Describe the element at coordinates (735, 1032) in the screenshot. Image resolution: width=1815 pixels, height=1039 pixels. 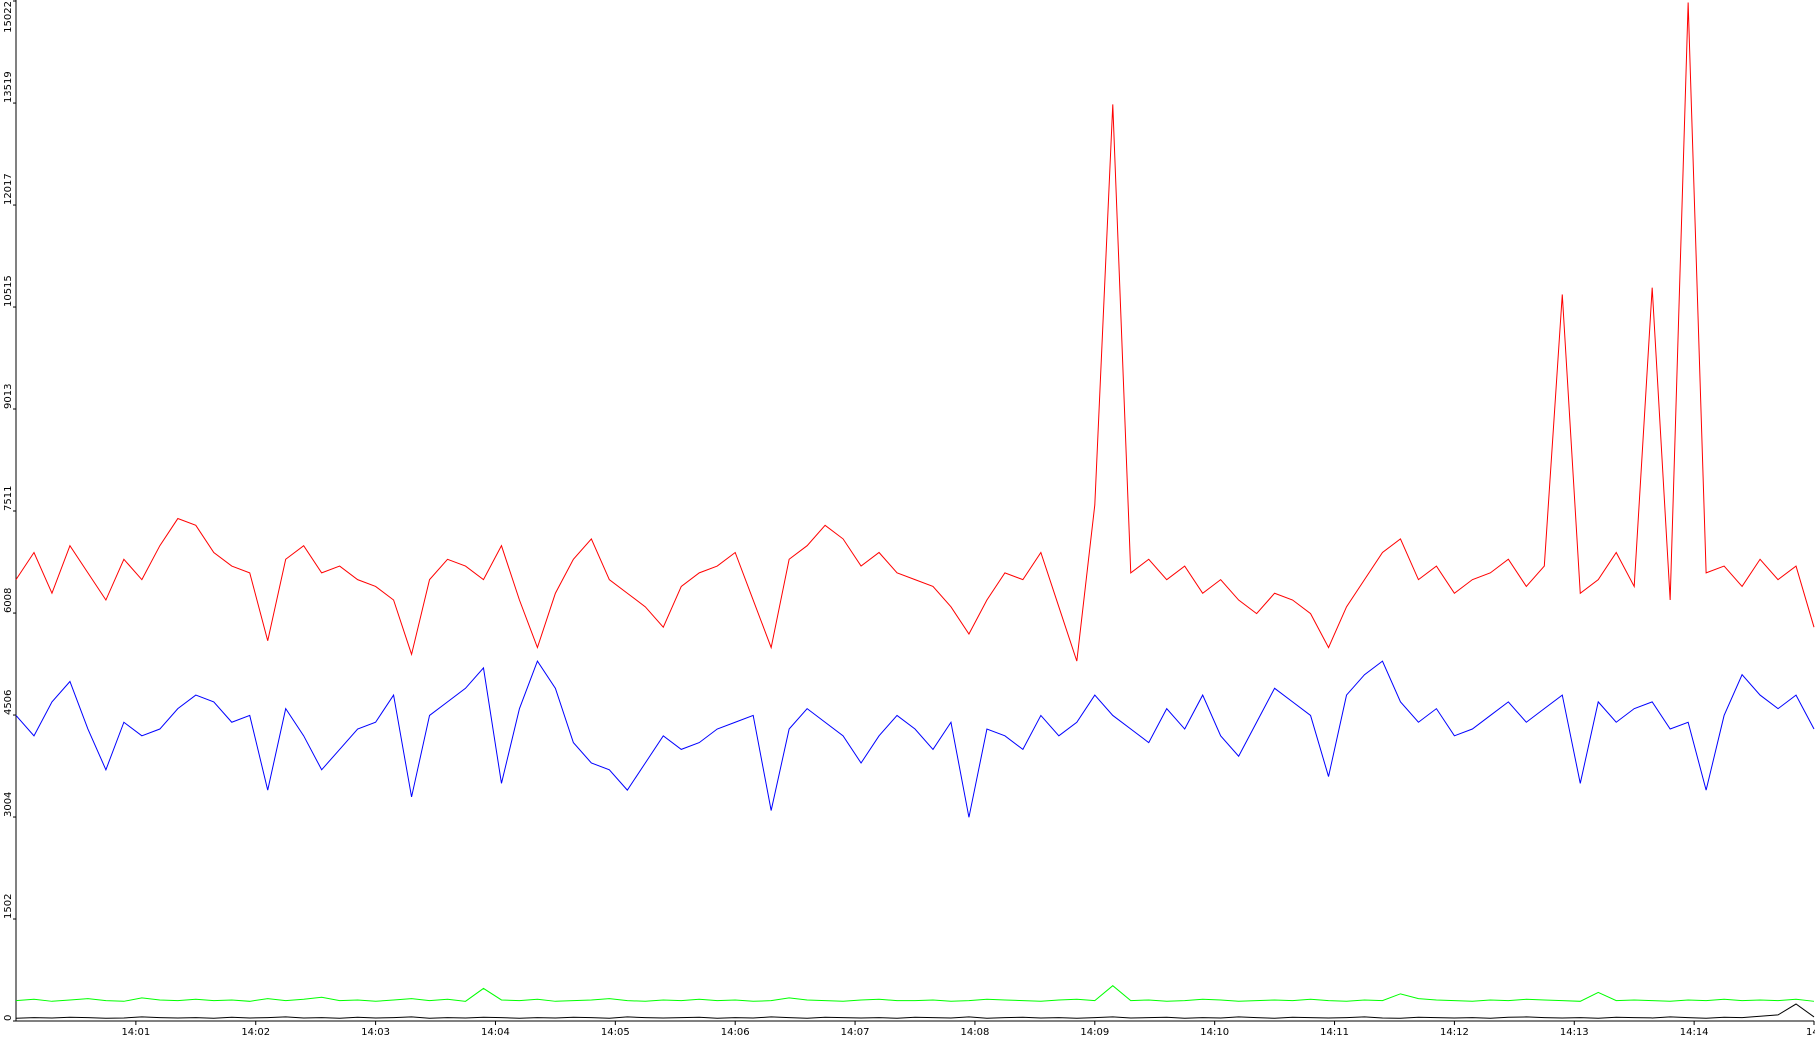
I see `x-tick-label: 14:06` at that location.